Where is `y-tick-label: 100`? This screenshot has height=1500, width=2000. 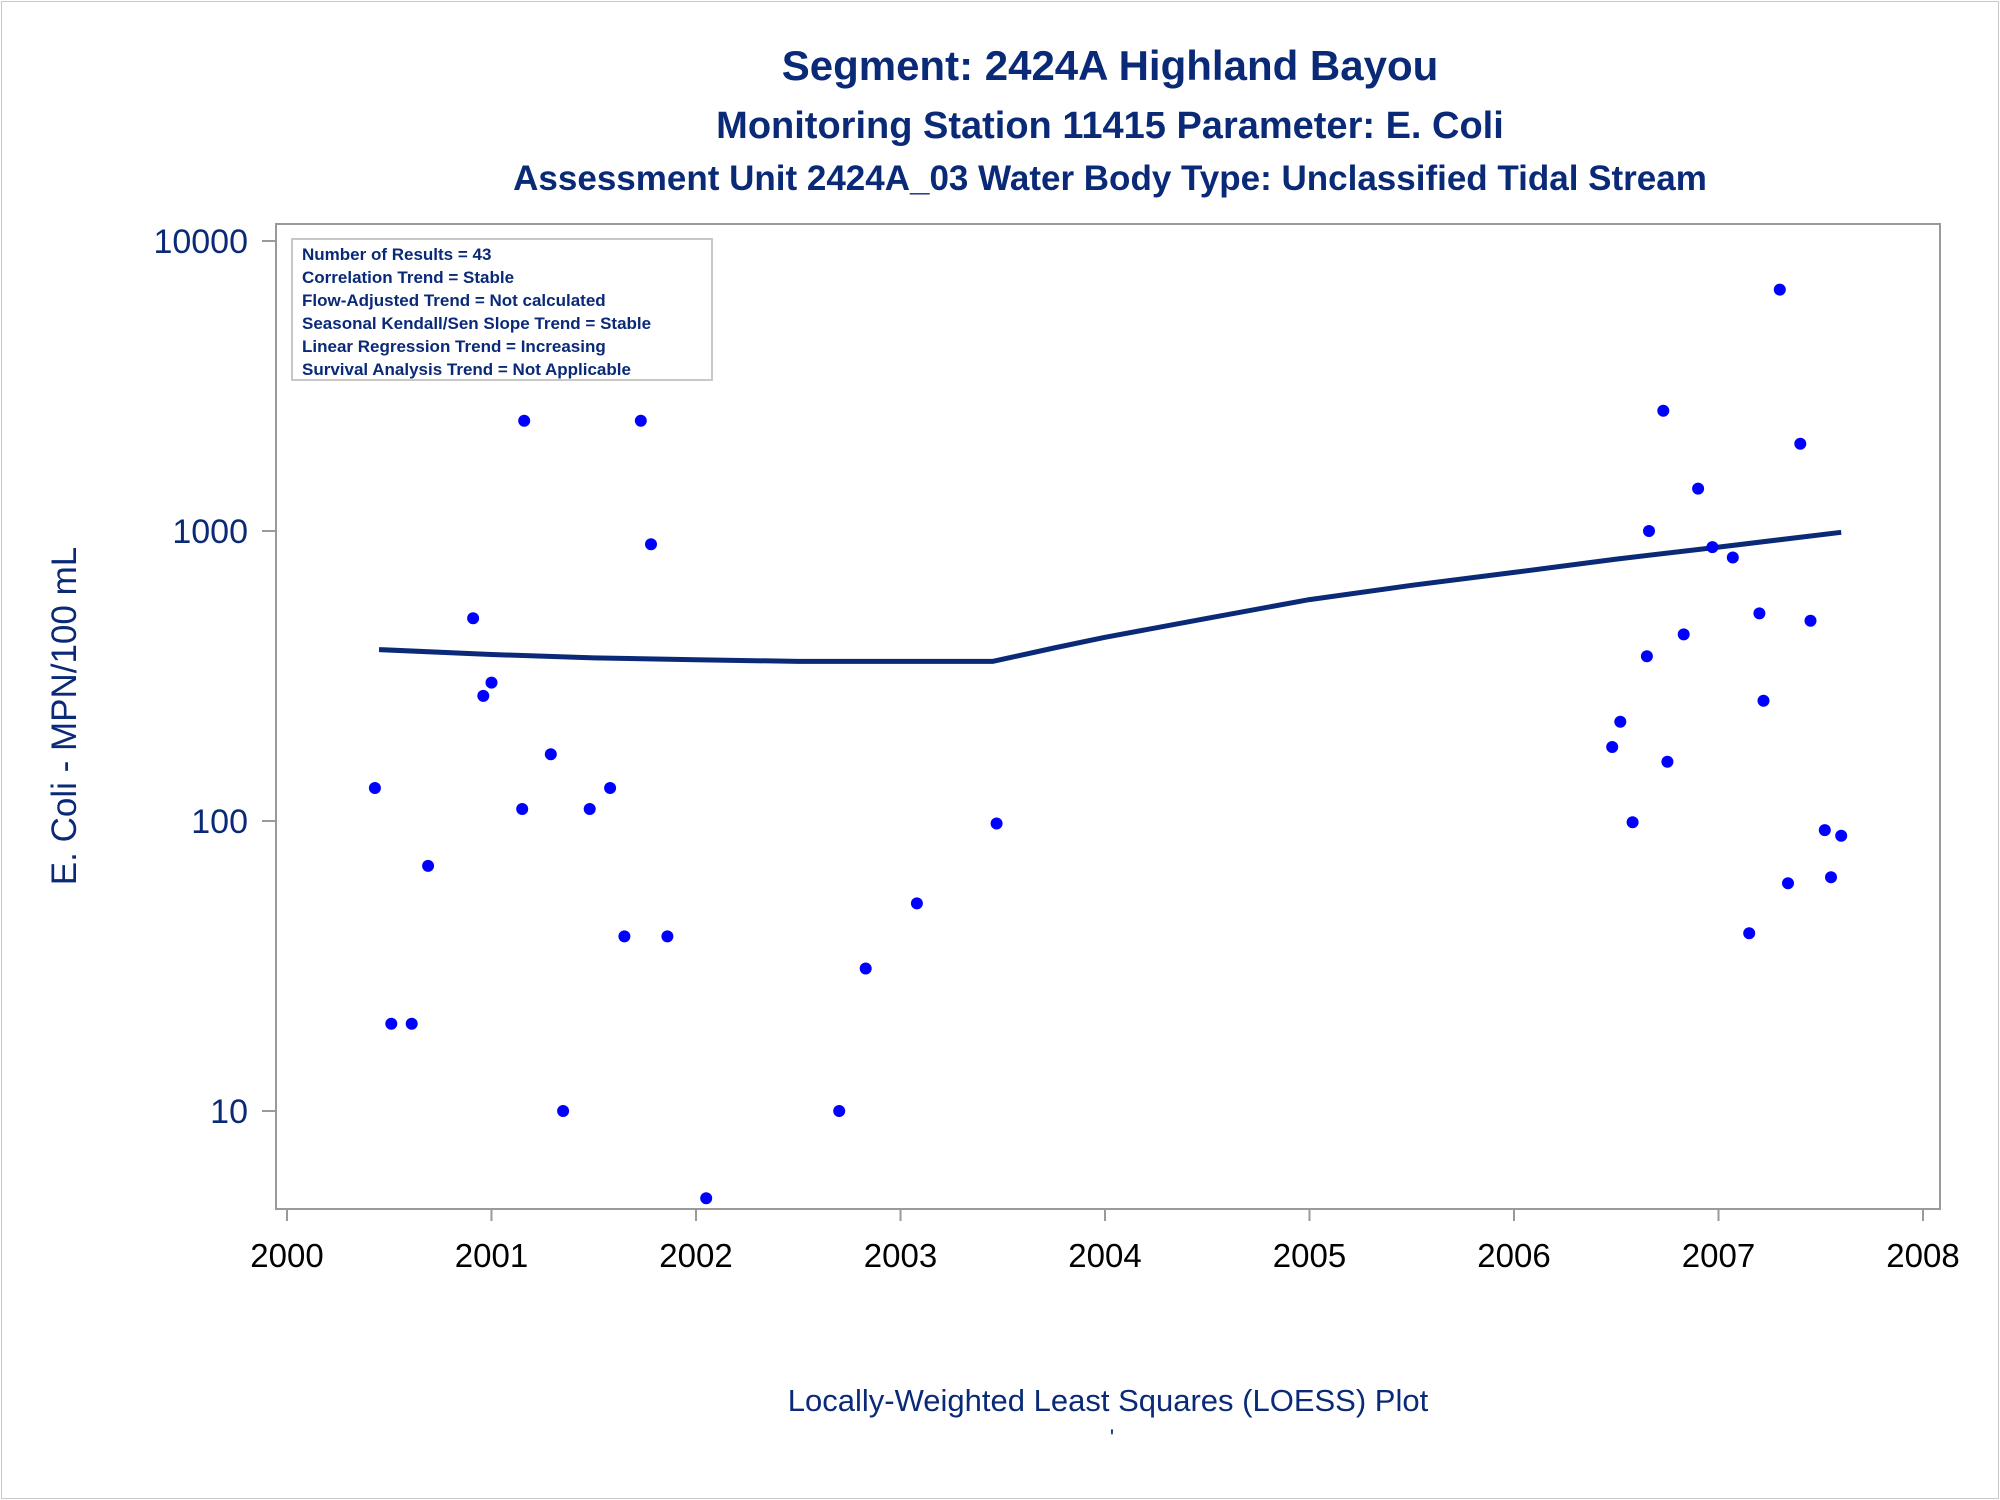 y-tick-label: 100 is located at coordinates (219, 822).